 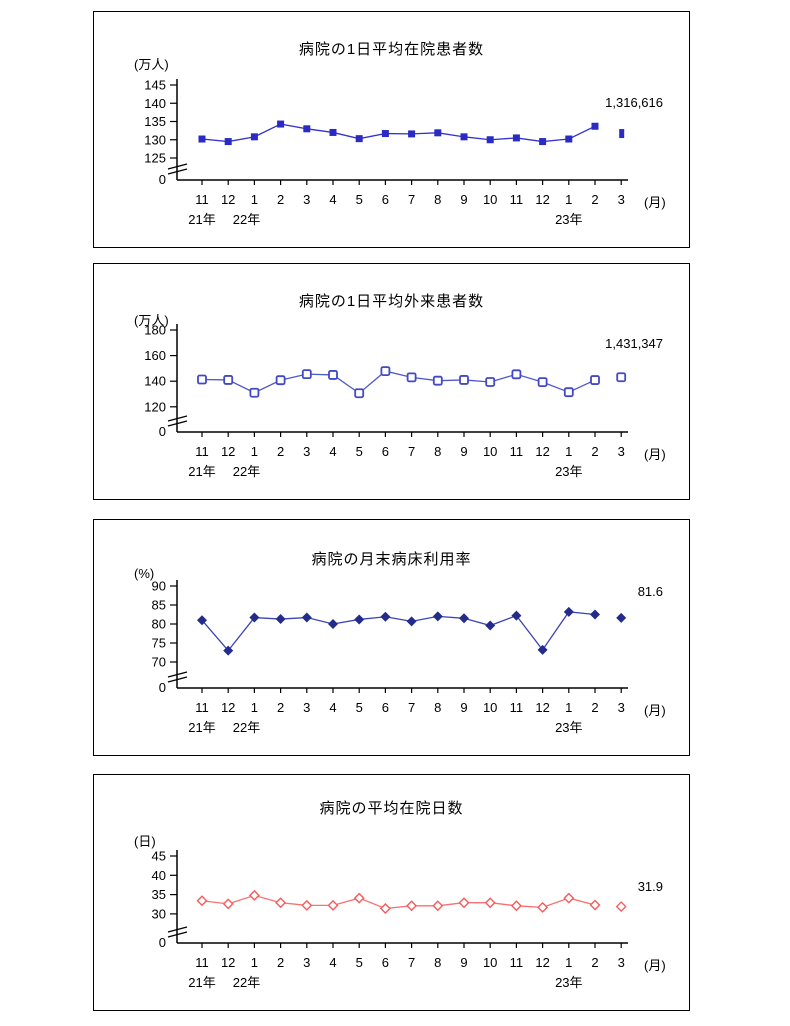 What do you see at coordinates (155, 121) in the screenshot?
I see `y-tick-label: 135` at bounding box center [155, 121].